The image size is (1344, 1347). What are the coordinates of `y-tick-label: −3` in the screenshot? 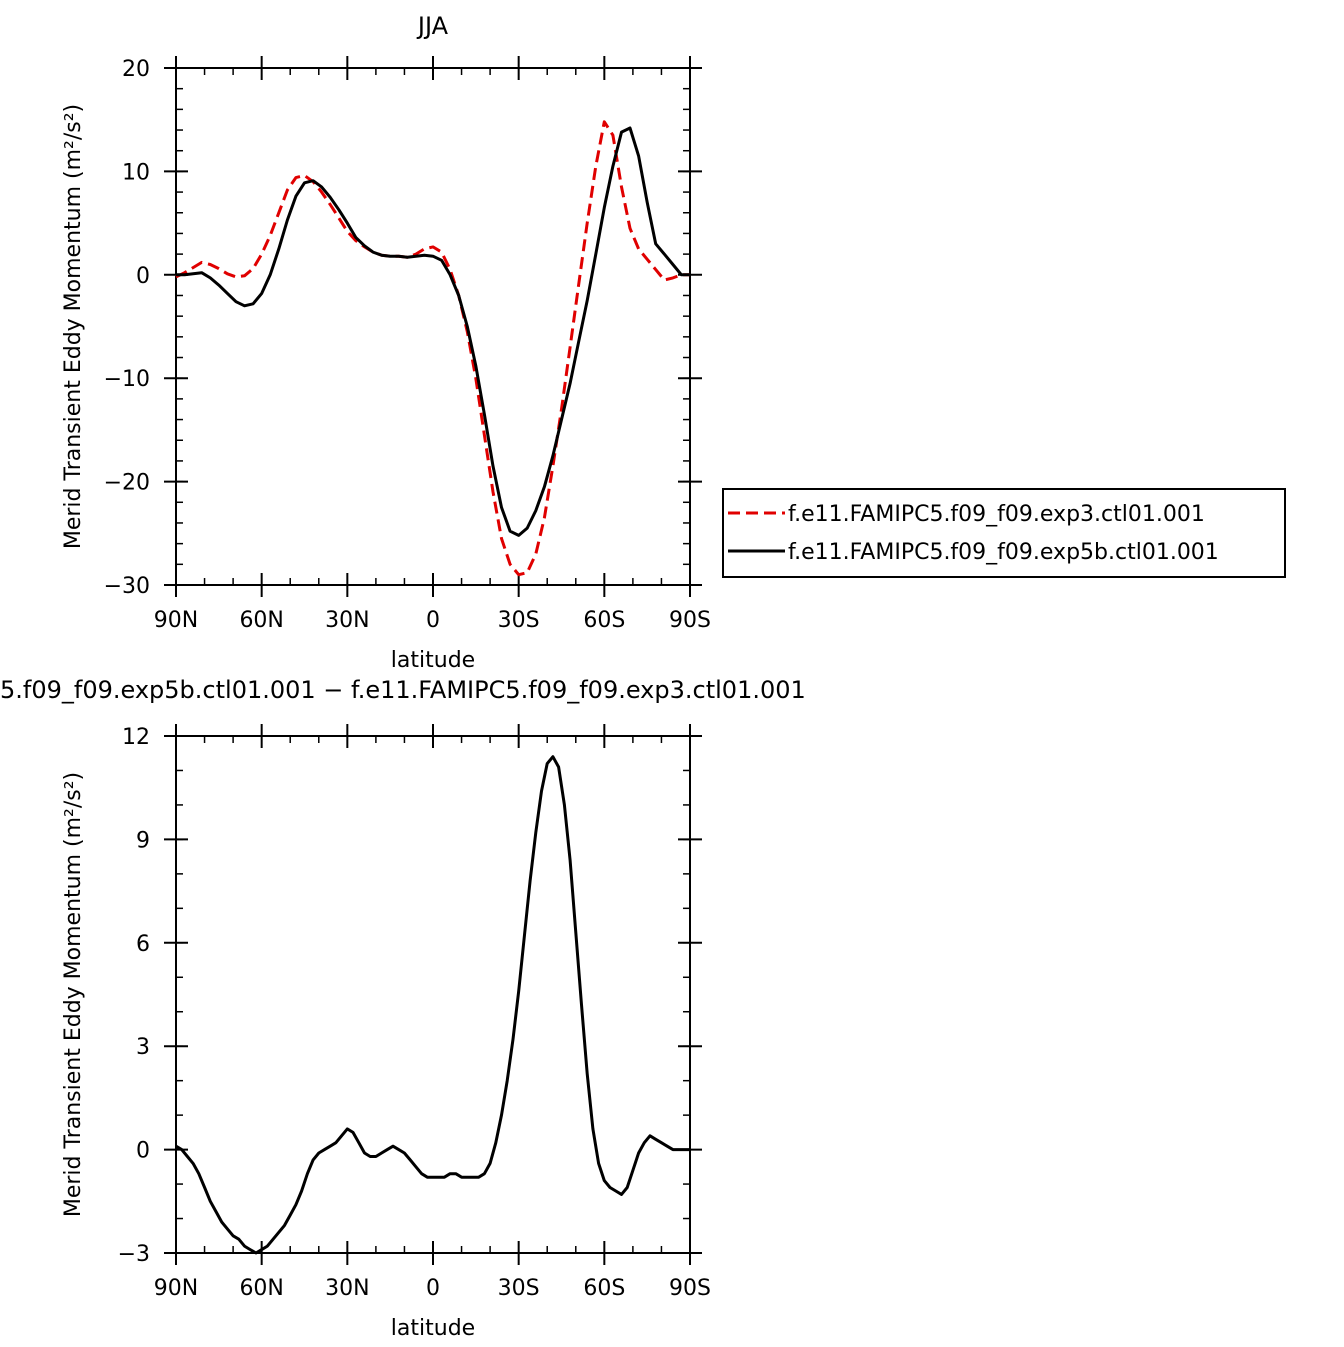 It's located at (134, 1254).